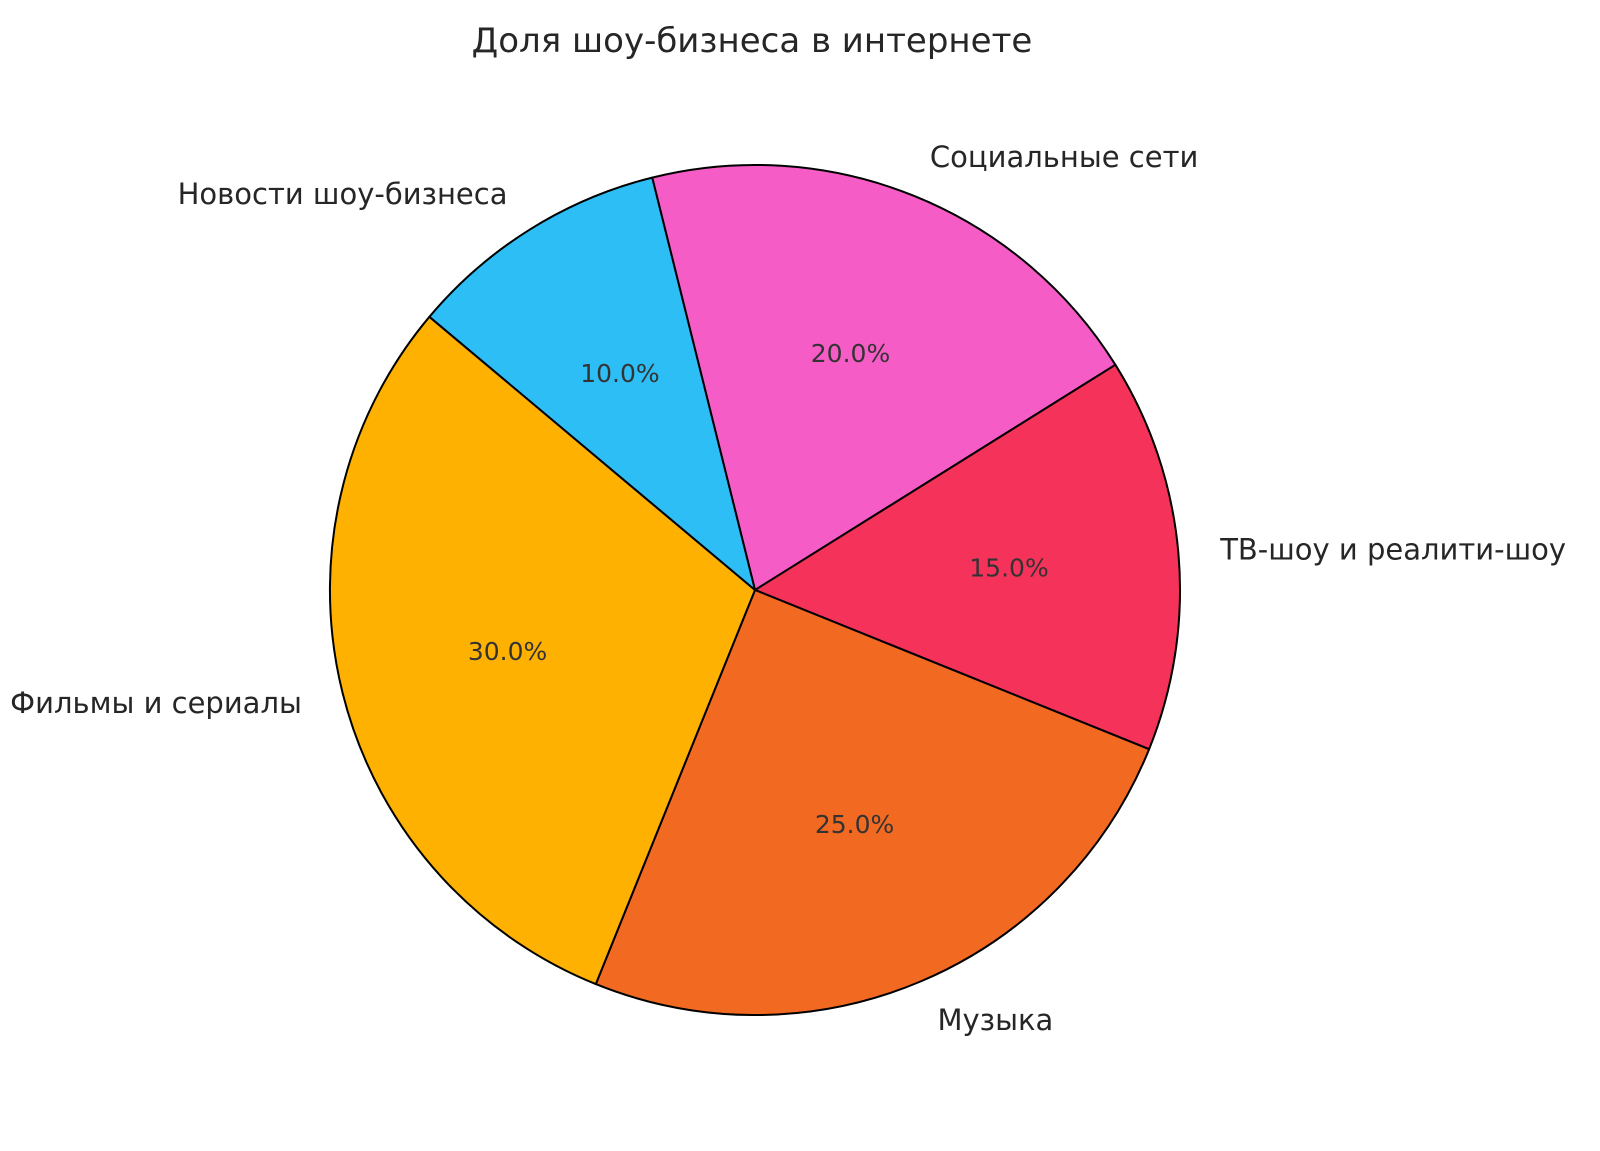 This screenshot has width=1600, height=1151. What do you see at coordinates (1008, 567) in the screenshot?
I see `slice-tv-reality-shows-percent: 15.0%` at bounding box center [1008, 567].